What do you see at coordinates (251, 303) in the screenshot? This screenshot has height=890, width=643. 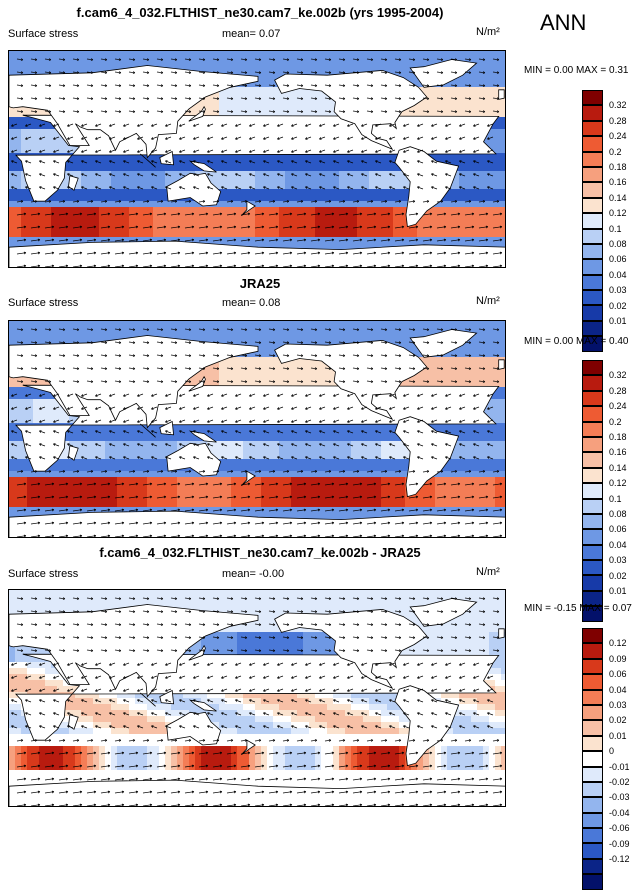 I see `panel-2-mean: mean= 0.08` at bounding box center [251, 303].